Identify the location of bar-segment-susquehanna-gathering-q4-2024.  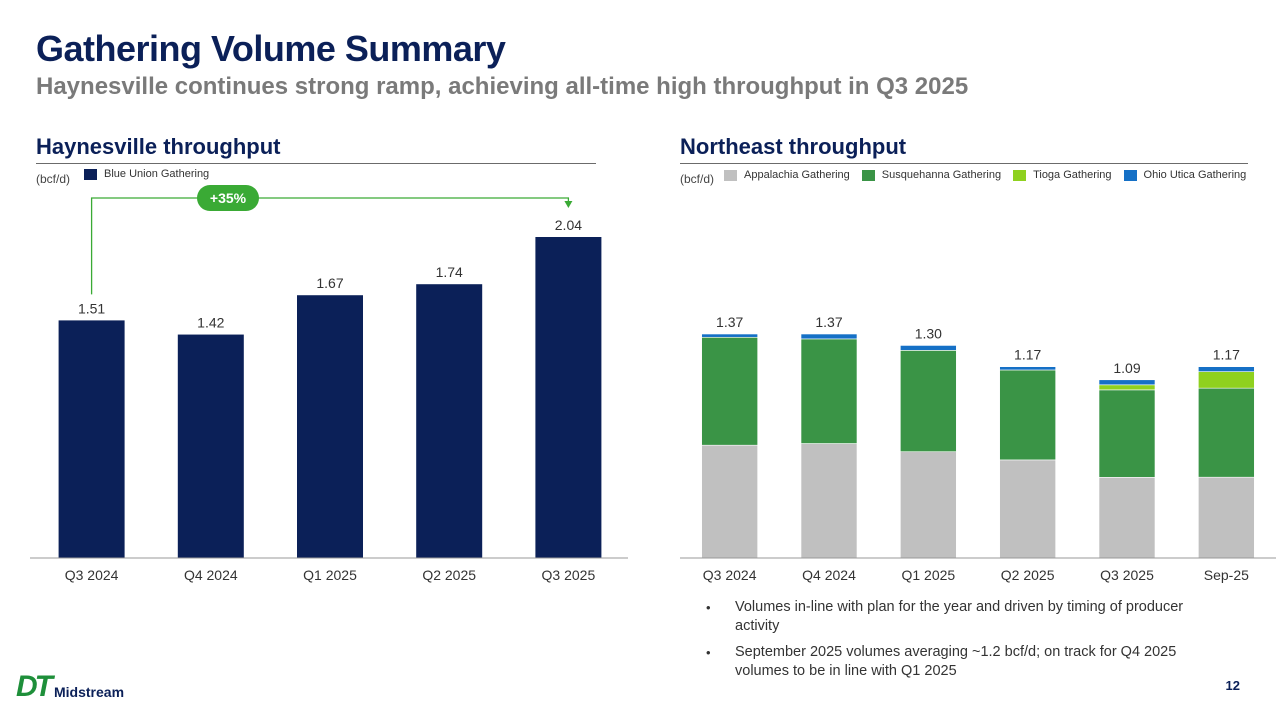
(829, 391).